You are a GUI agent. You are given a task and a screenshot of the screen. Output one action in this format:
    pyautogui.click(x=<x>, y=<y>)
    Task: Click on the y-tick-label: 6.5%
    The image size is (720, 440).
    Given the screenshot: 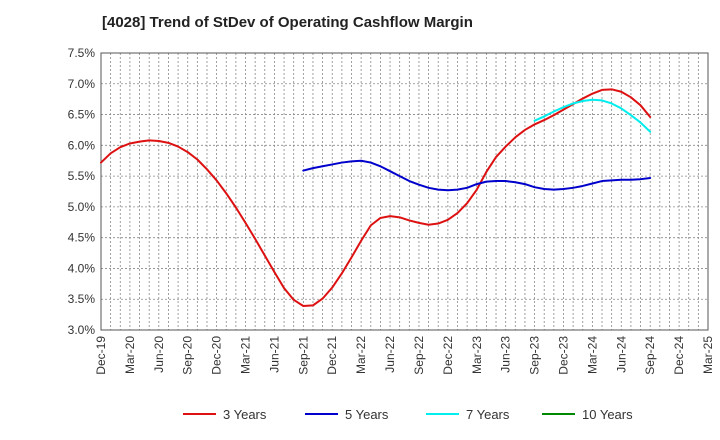 What is the action you would take?
    pyautogui.click(x=82, y=115)
    